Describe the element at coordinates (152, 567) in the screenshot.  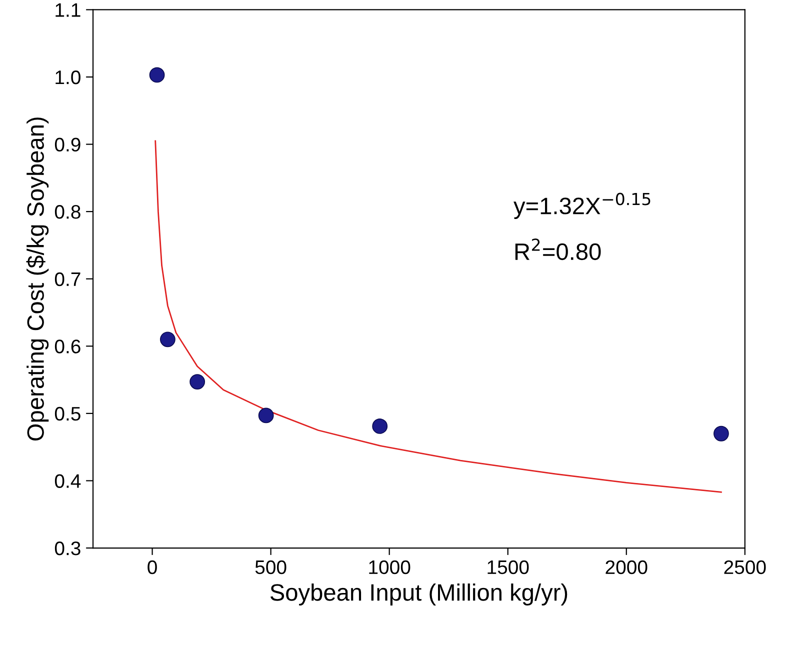
I see `x-tick-label: 0` at that location.